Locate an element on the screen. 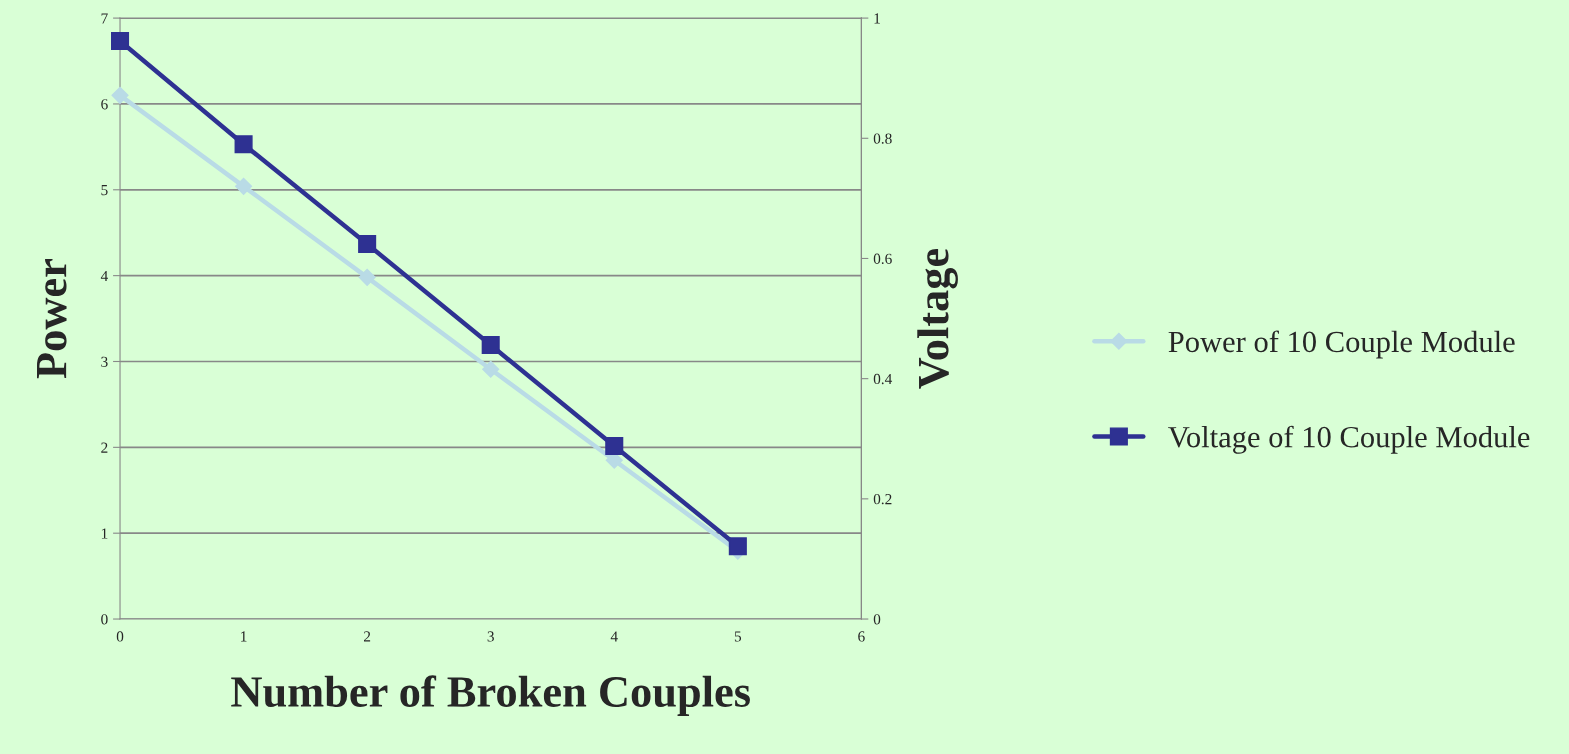  y2-tick-label: 0.2 is located at coordinates (882, 499).